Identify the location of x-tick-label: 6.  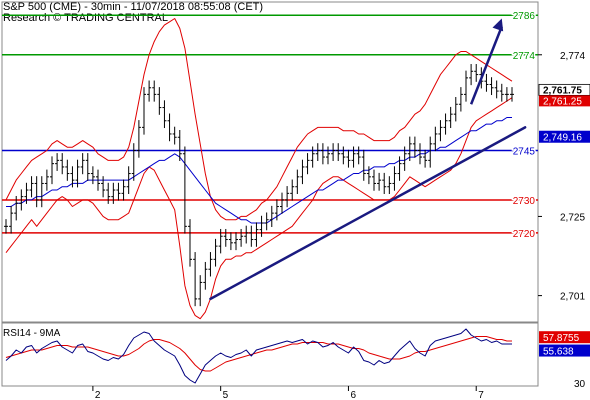
(353, 395).